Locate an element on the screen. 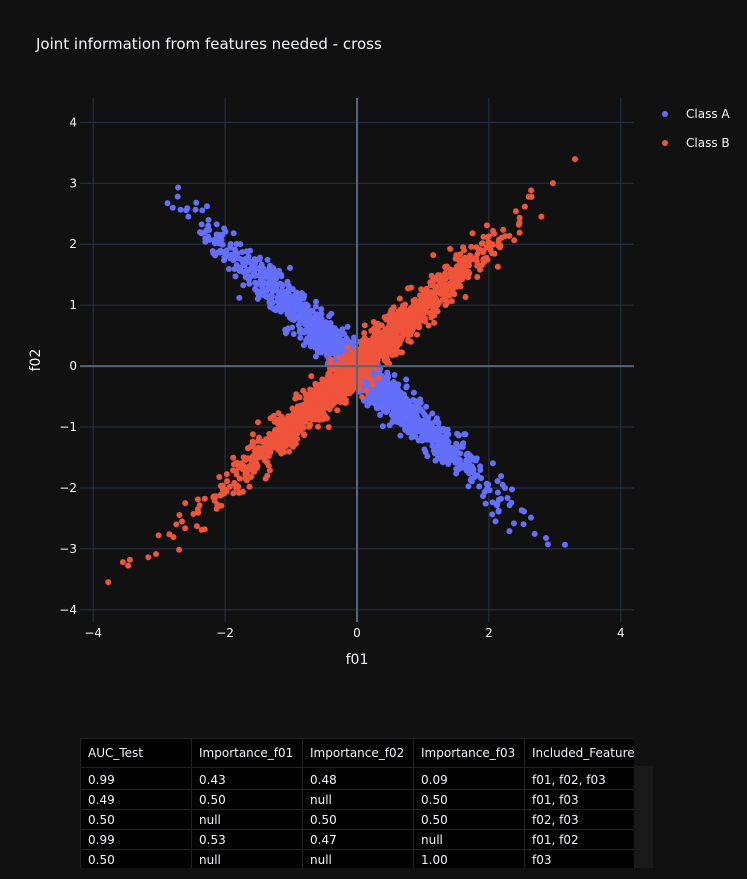 The height and width of the screenshot is (879, 747). legend-item: Class B is located at coordinates (696, 143).